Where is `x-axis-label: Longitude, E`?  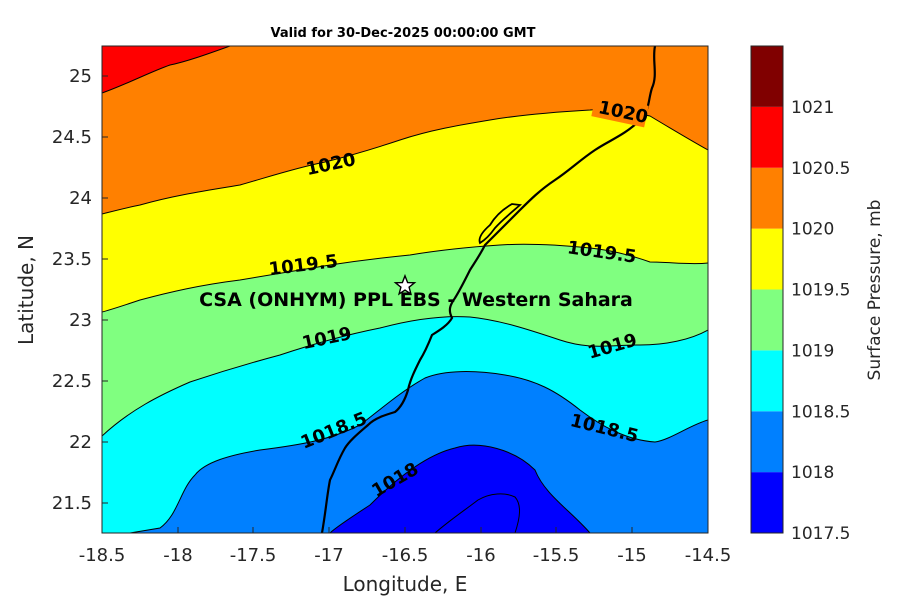
x-axis-label: Longitude, E is located at coordinates (405, 584).